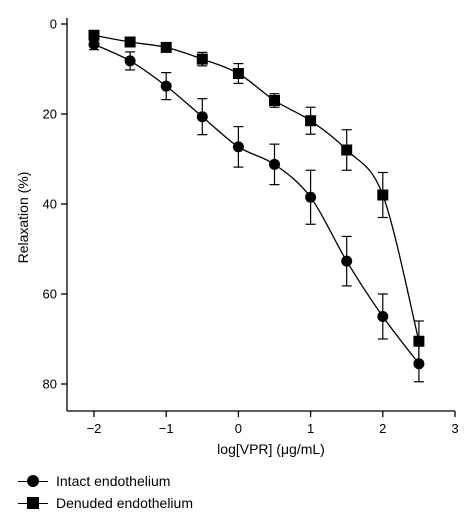 The image size is (474, 525). Describe the element at coordinates (94, 428) in the screenshot. I see `x-tick-label: −2` at that location.